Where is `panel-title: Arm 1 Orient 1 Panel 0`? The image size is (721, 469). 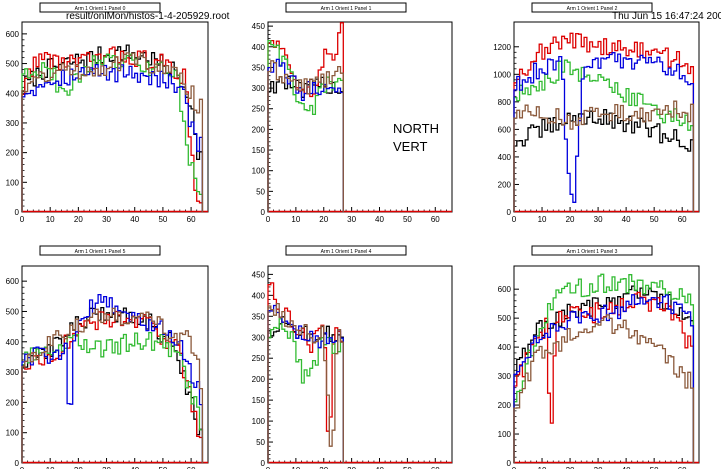 panel-title: Arm 1 Orient 1 Panel 0 is located at coordinates (100, 9).